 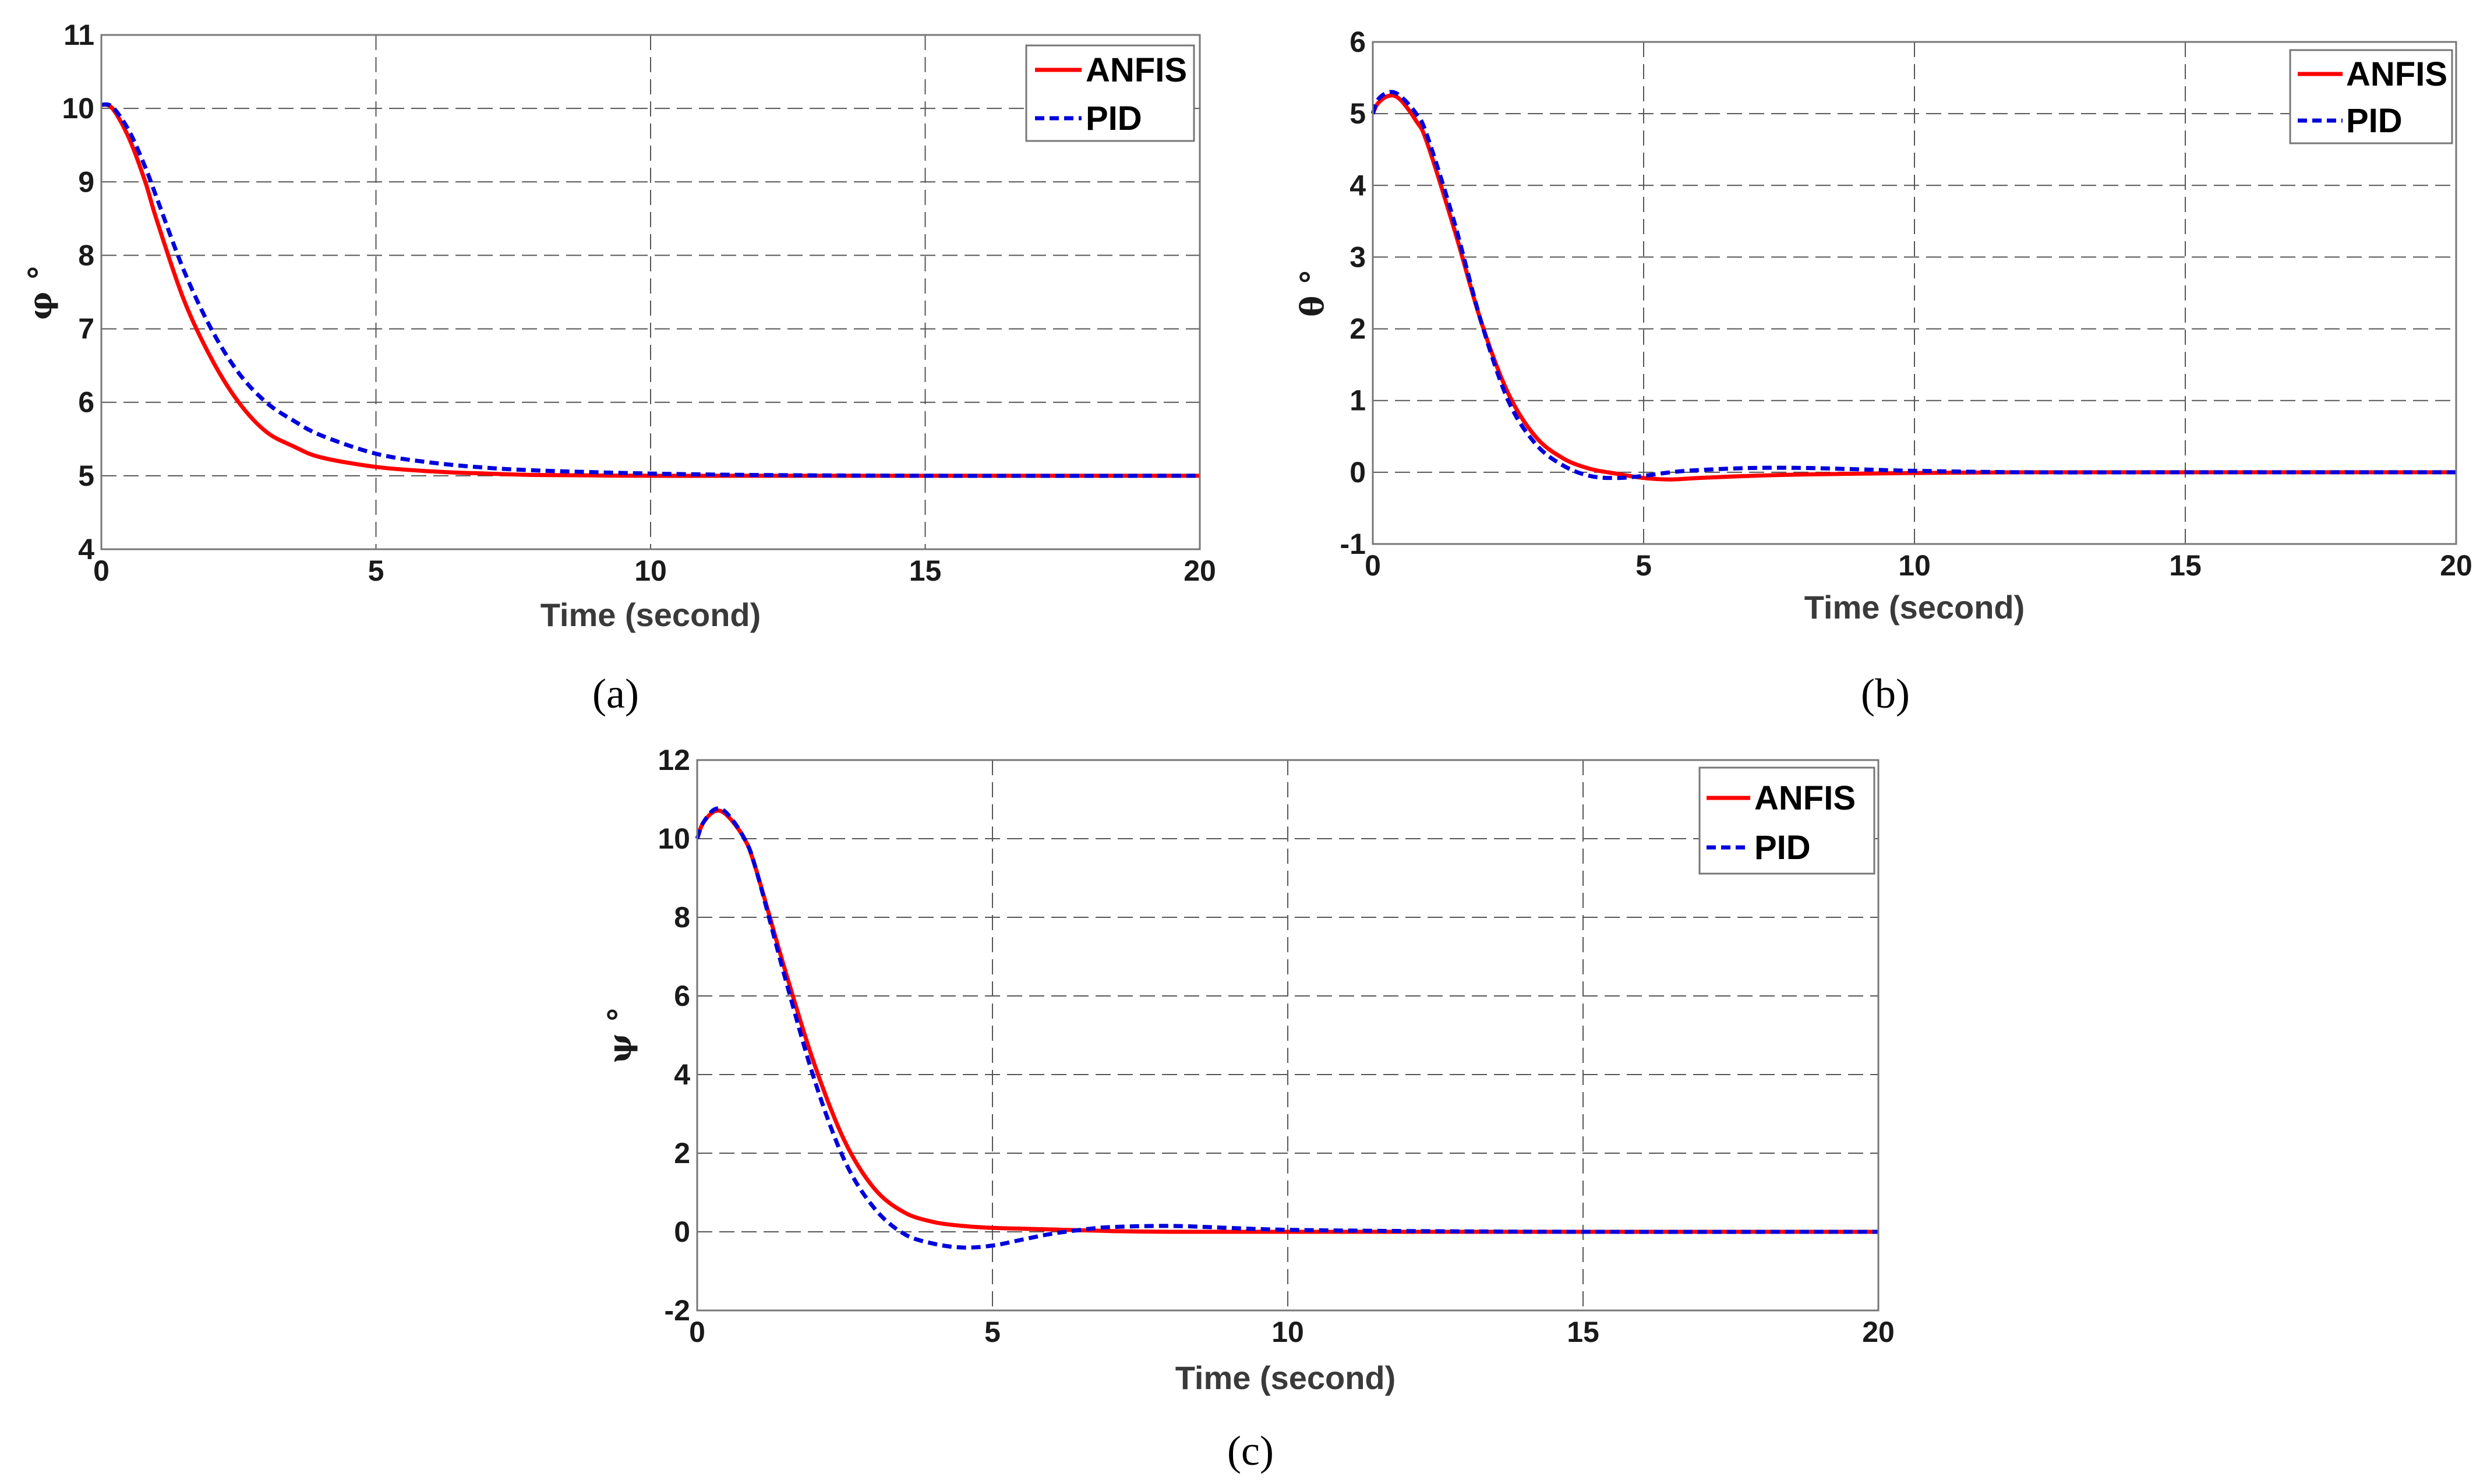 I want to click on y-tick-labels: -1 0 1 2 3 4 5 6, so click(x=1353, y=293).